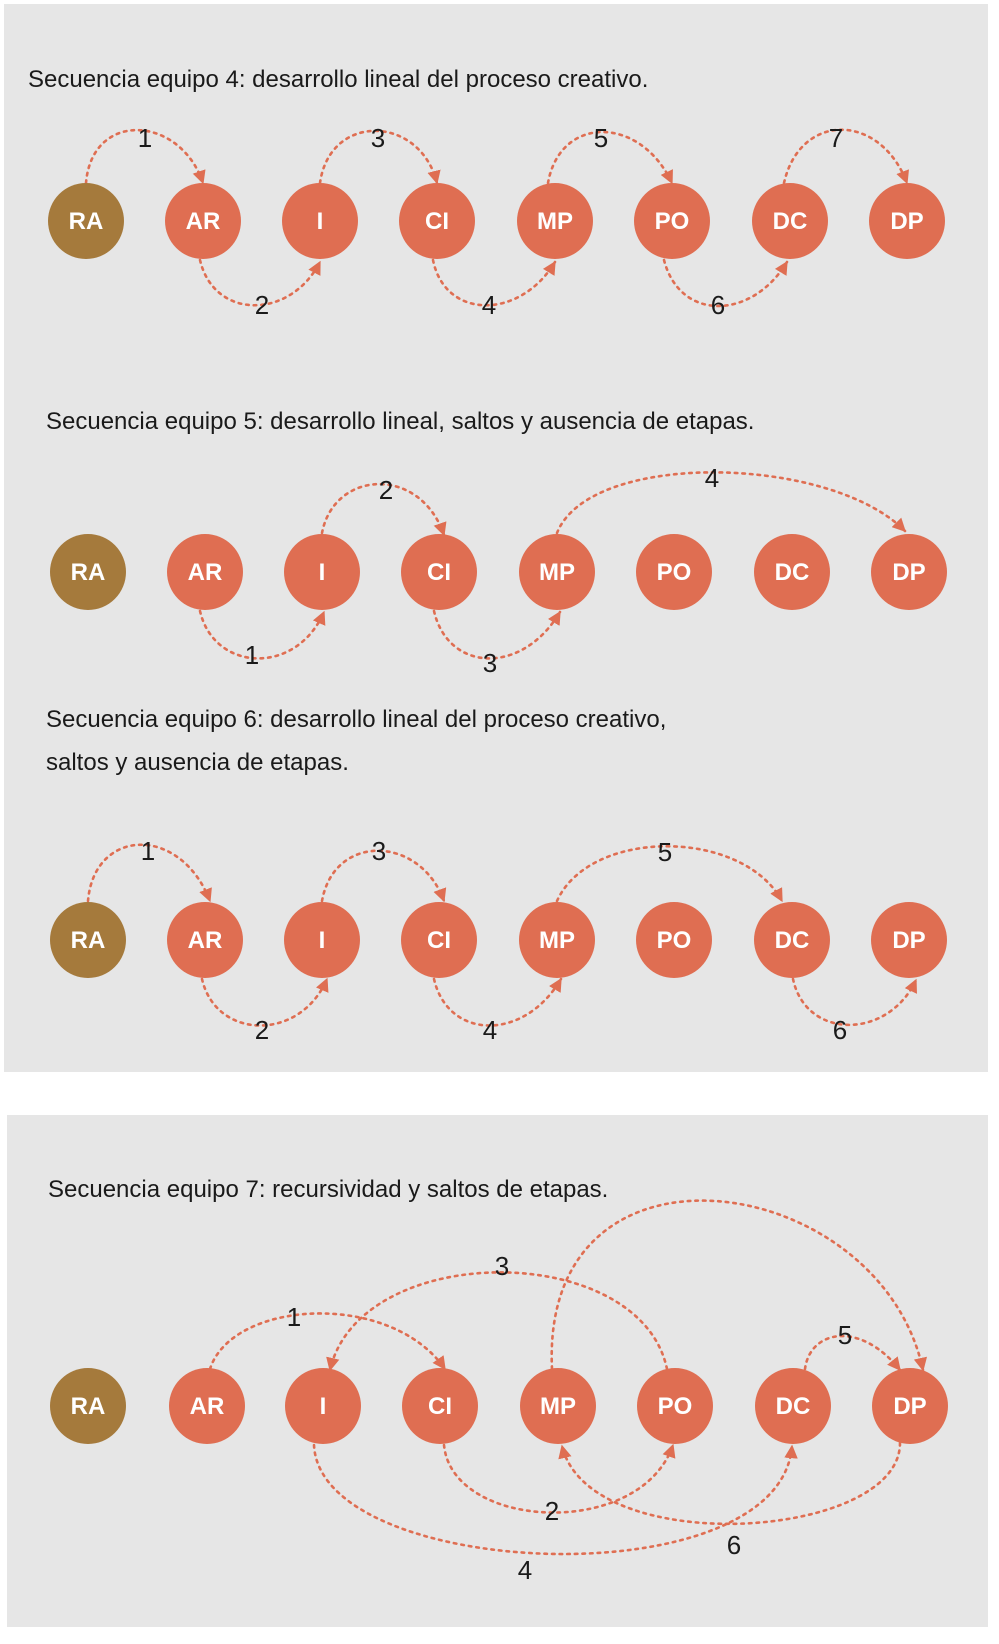 This screenshot has height=1644, width=999. I want to click on sequence-6-title-line-2: saltos y ausencia de etapas., so click(197, 762).